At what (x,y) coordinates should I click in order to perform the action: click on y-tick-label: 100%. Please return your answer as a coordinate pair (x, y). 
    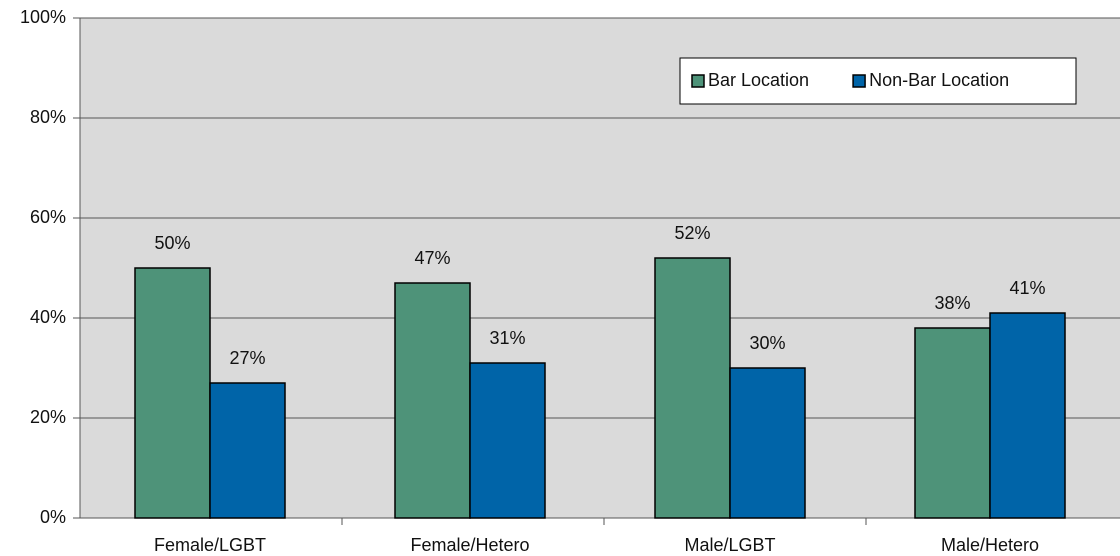
    Looking at the image, I should click on (43, 17).